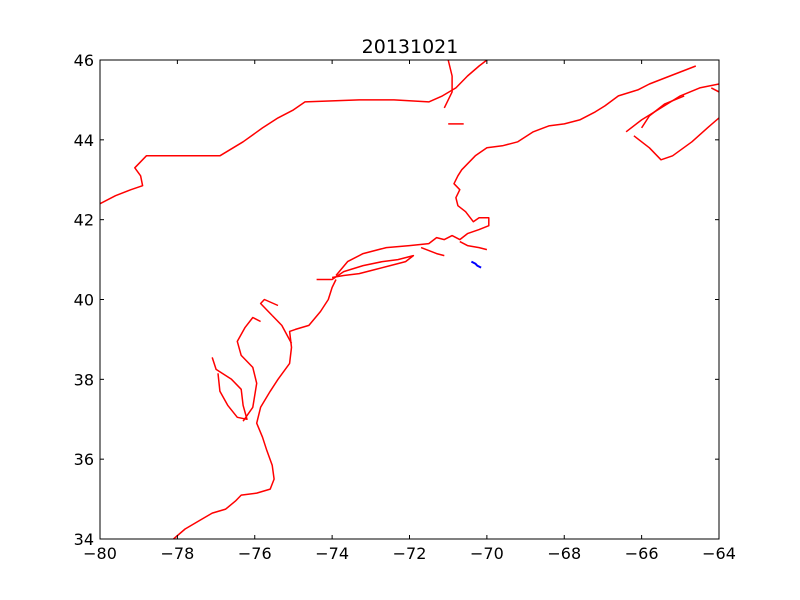  I want to click on x-tick-label: −66, so click(642, 553).